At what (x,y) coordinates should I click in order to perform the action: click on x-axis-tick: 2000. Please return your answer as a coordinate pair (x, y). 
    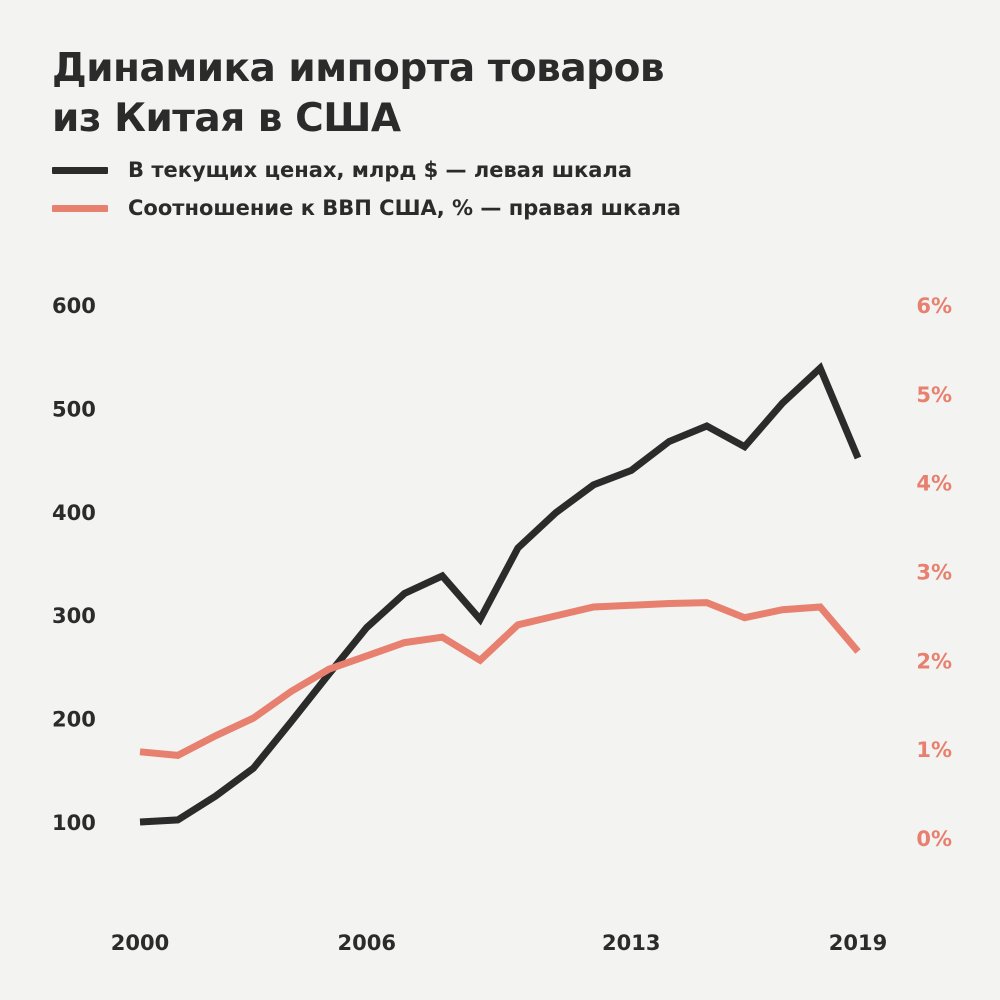
    Looking at the image, I should click on (140, 943).